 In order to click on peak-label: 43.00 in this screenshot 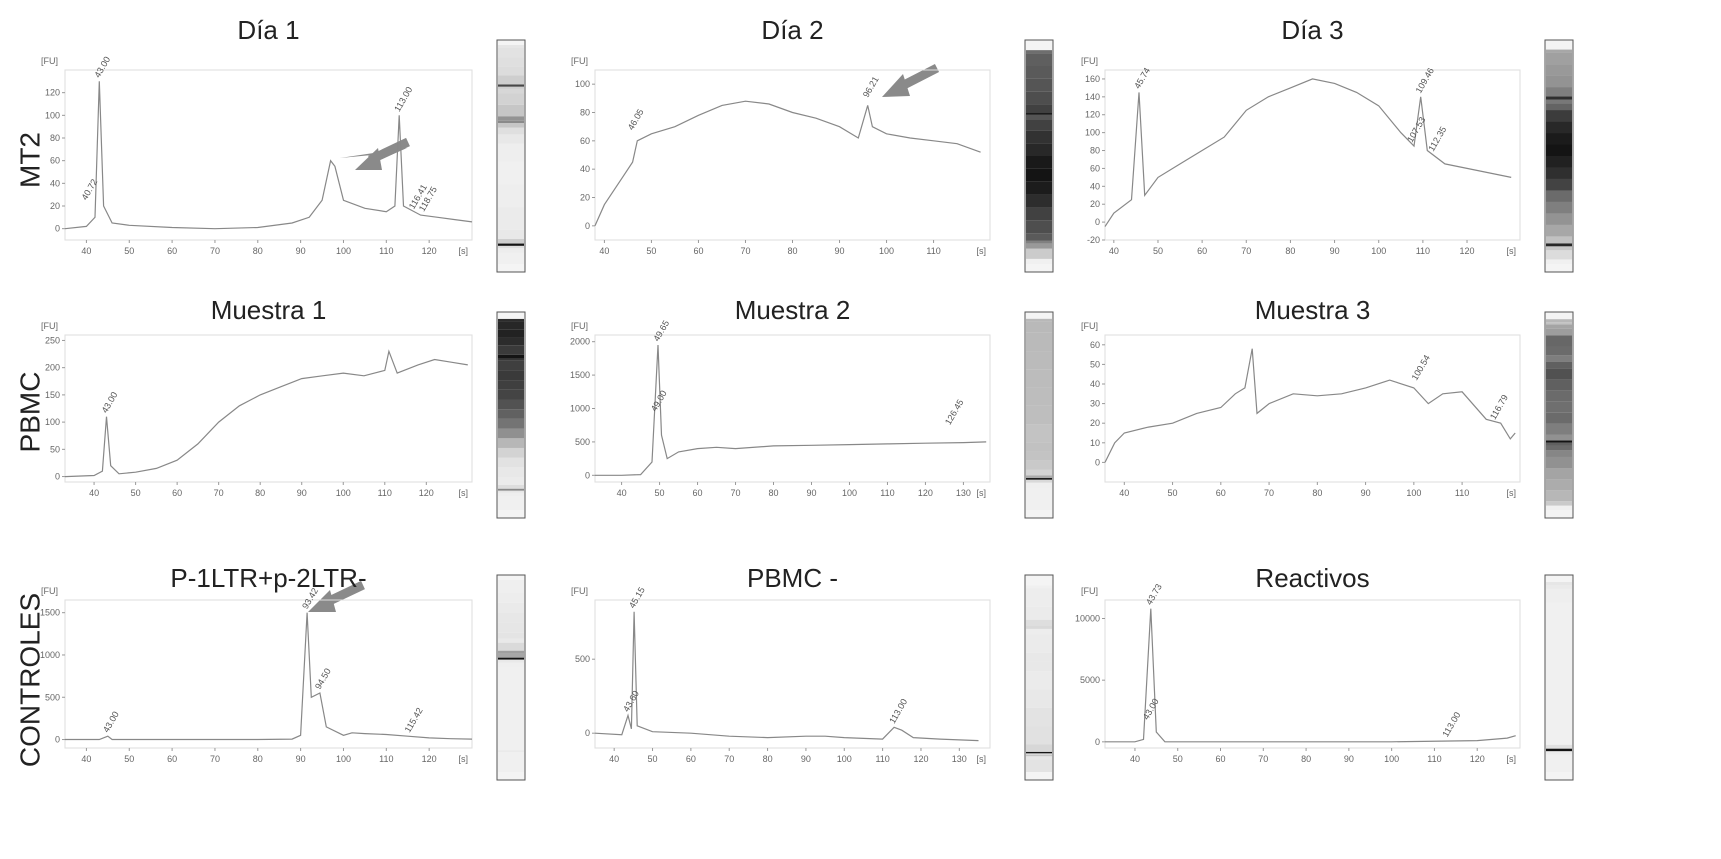, I will do `click(111, 722)`.